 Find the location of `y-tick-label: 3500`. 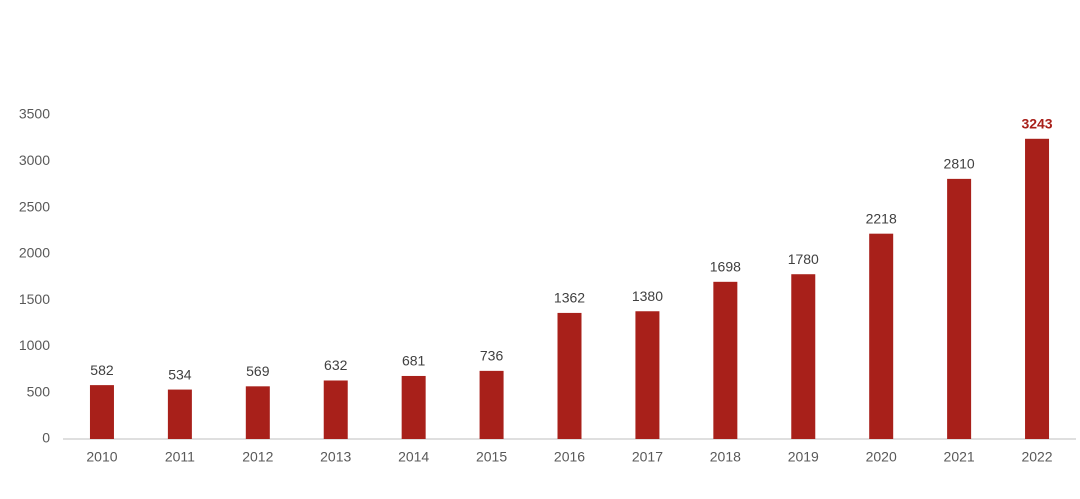

y-tick-label: 3500 is located at coordinates (34, 114).